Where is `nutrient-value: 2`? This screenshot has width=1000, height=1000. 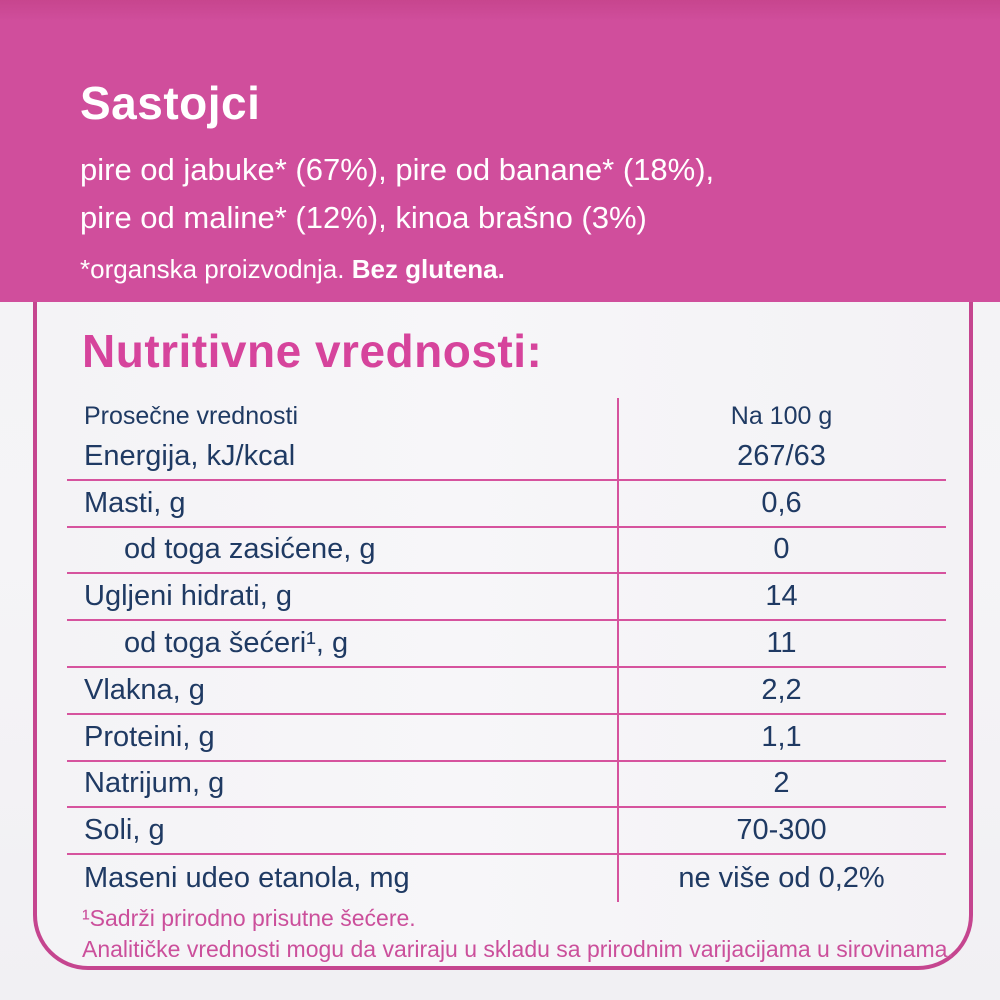
nutrient-value: 2 is located at coordinates (781, 783).